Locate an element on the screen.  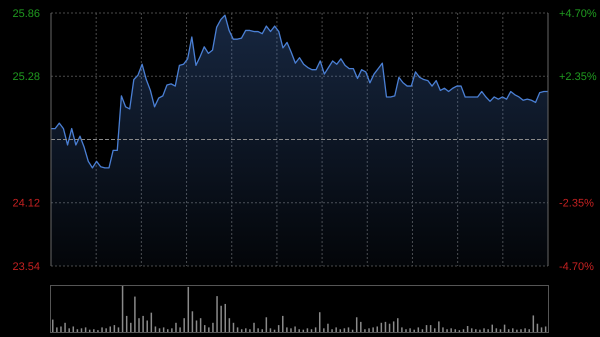
y-tick-label: 23.54 is located at coordinates (26, 266).